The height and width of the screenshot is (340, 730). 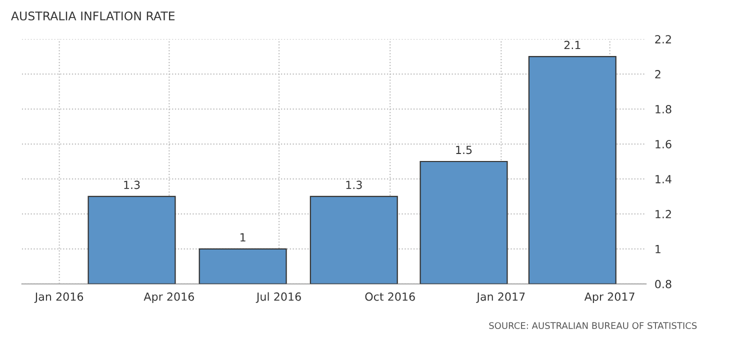 What do you see at coordinates (500, 297) in the screenshot?
I see `x-tick-label: Jan 2017` at bounding box center [500, 297].